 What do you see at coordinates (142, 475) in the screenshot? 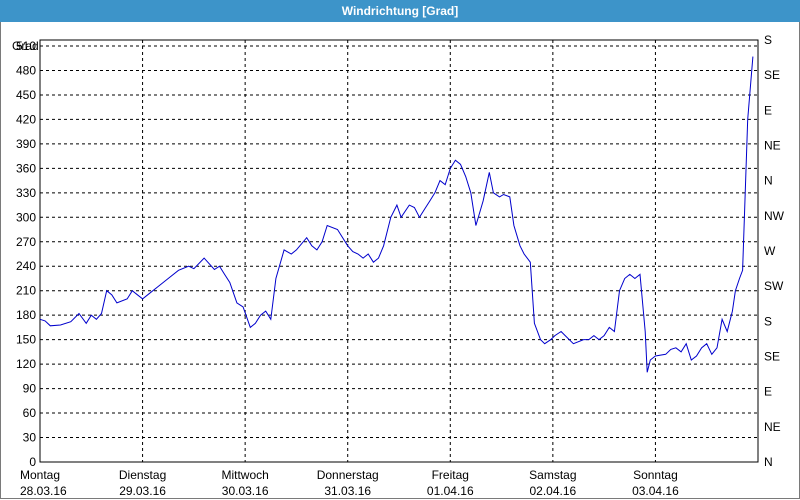
I see `x-tick-day-label: Dienstag` at bounding box center [142, 475].